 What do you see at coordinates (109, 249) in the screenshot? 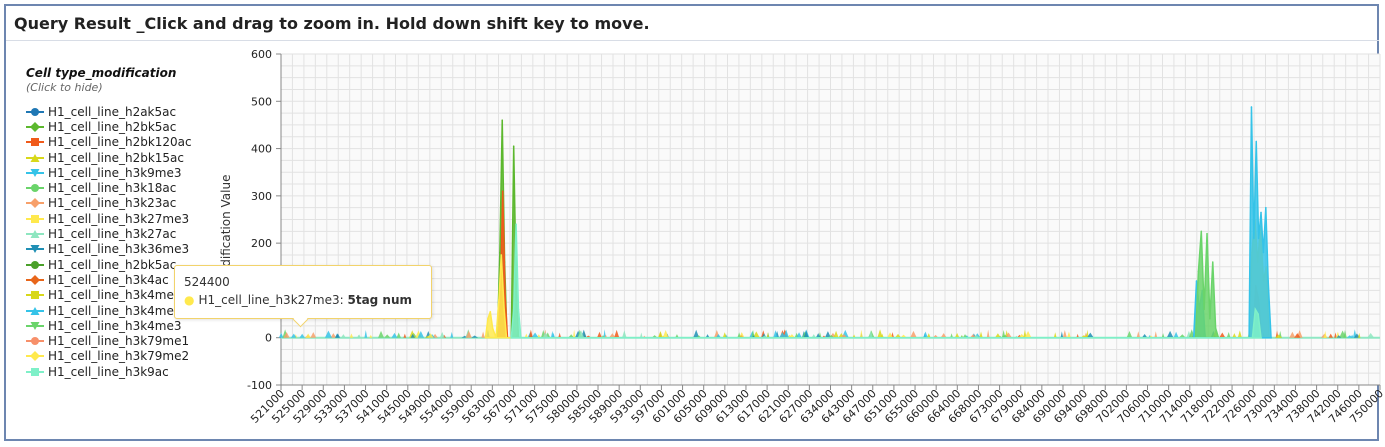
I see `legend-item: H1_cell_line_h3k36me3` at bounding box center [109, 249].